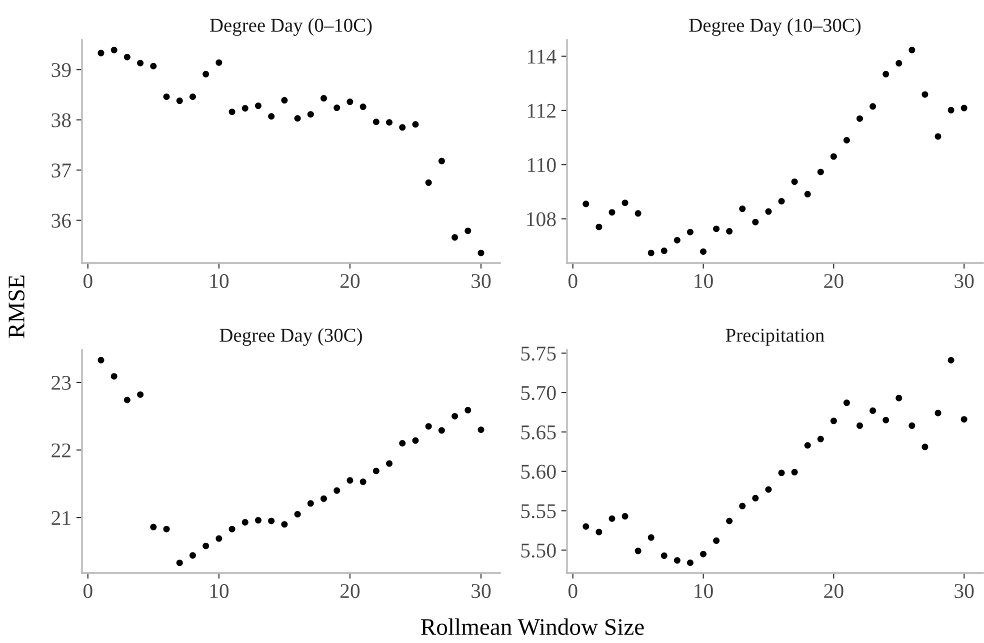 The width and height of the screenshot is (984, 643). What do you see at coordinates (538, 353) in the screenshot?
I see `y-tick-label: 5.75` at bounding box center [538, 353].